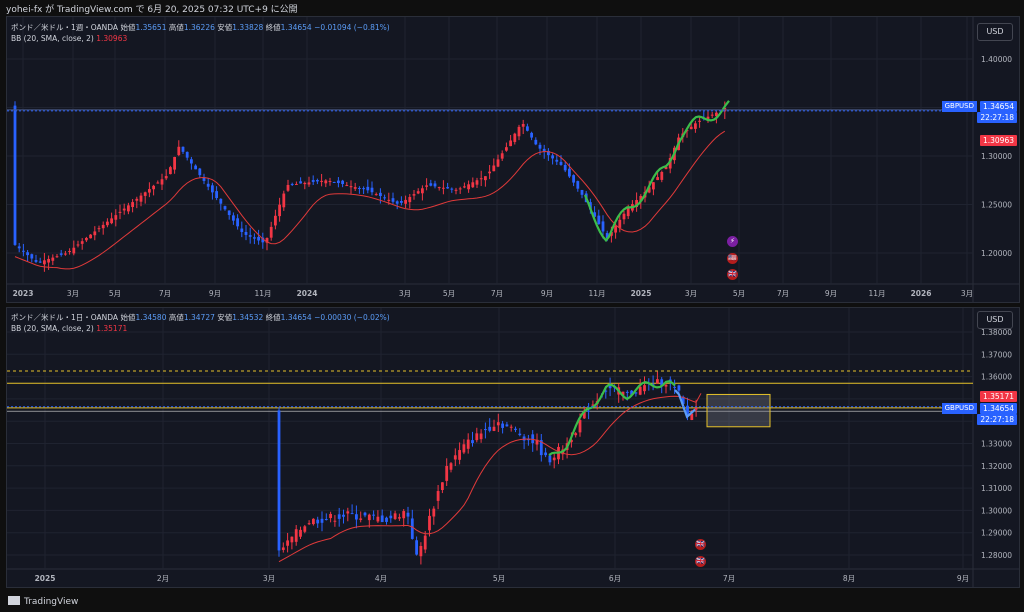  What do you see at coordinates (996, 533) in the screenshot?
I see `price-tick-label: 1.29000` at bounding box center [996, 533].